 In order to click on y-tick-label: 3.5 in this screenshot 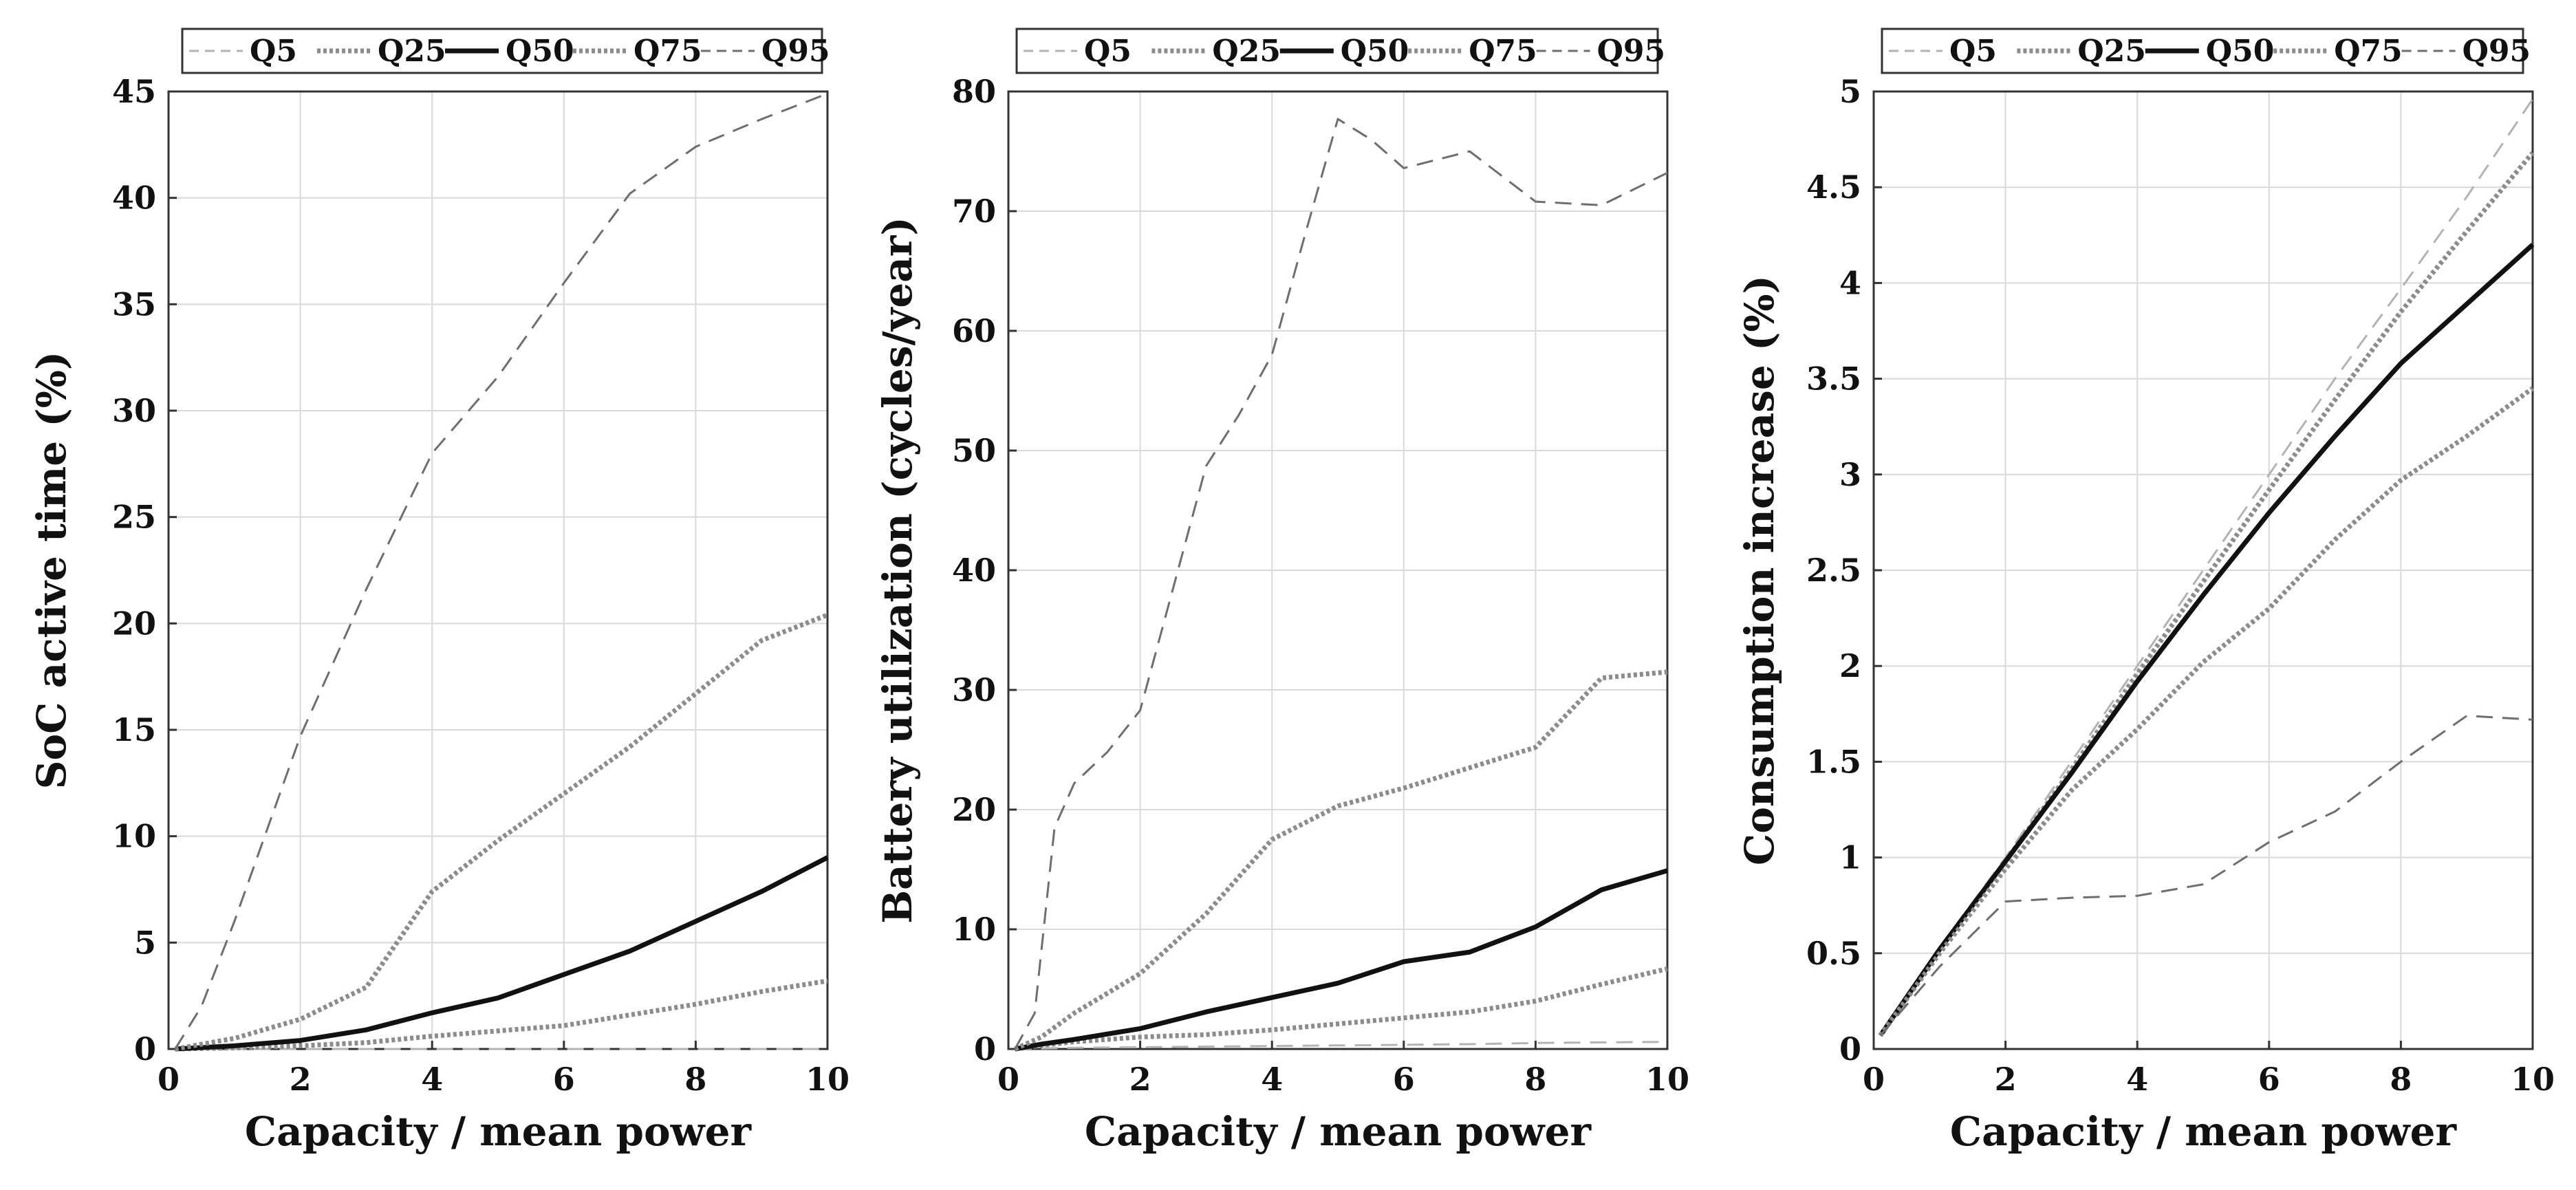, I will do `click(1834, 379)`.